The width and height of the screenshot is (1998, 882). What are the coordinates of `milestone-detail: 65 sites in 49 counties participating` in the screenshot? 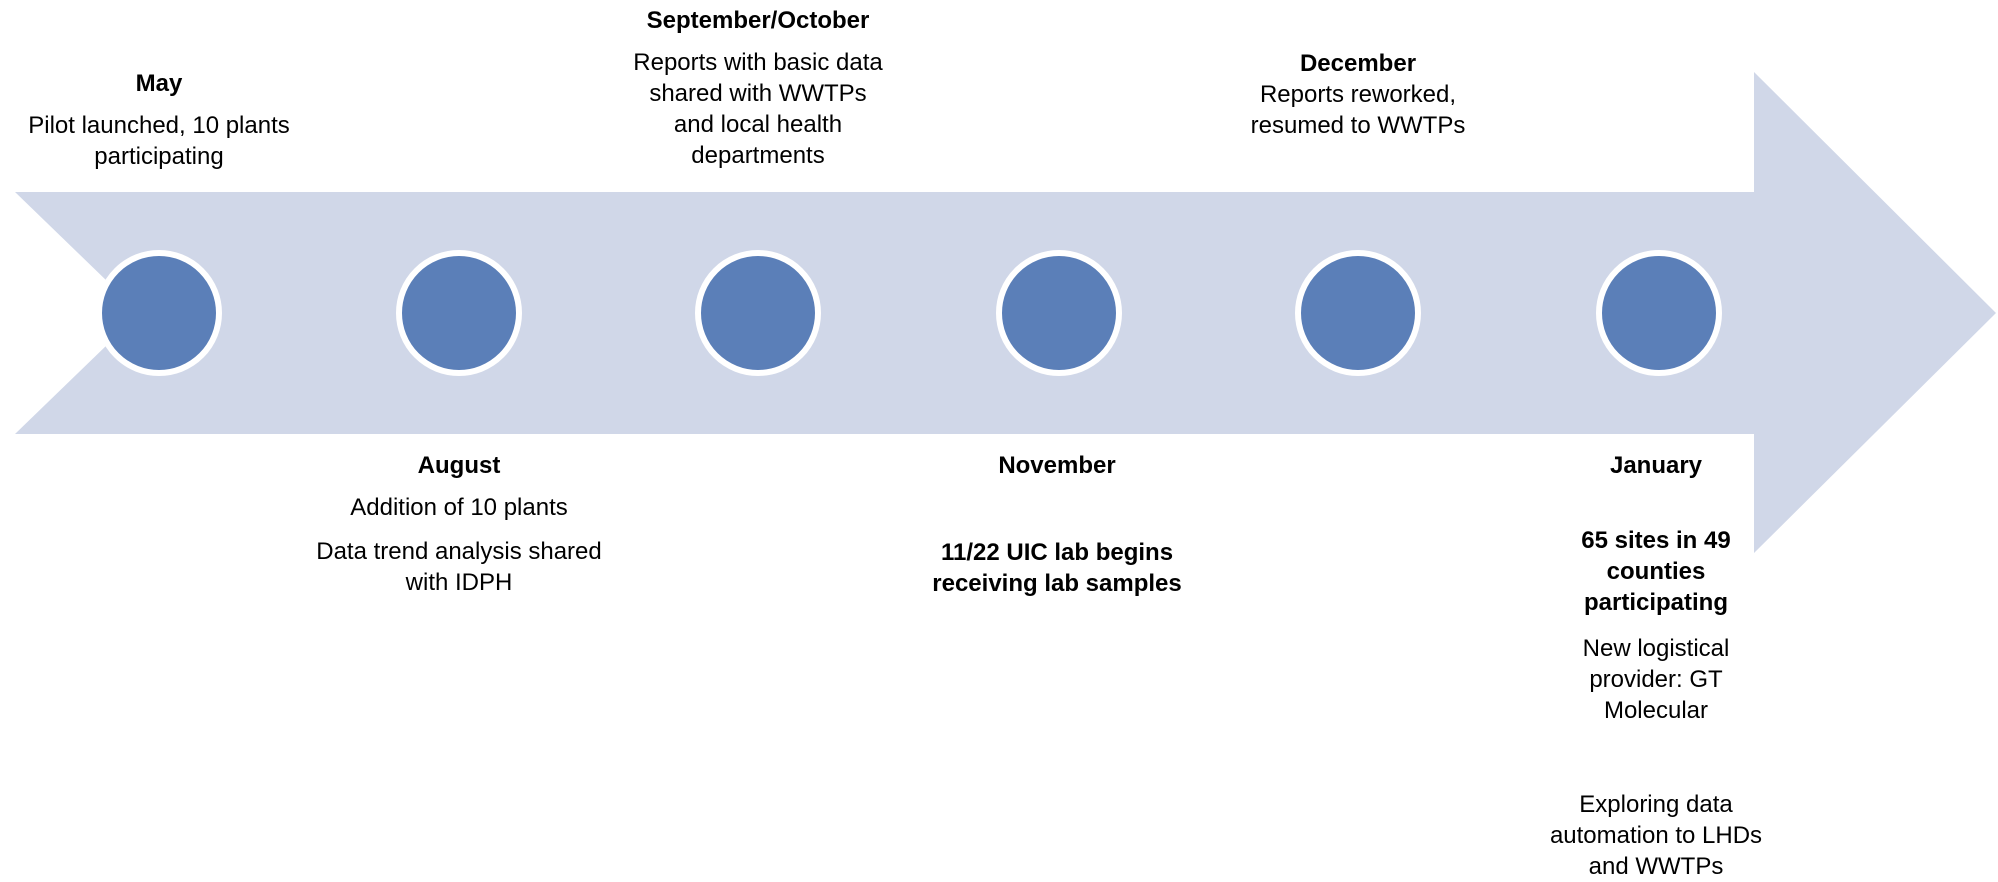 It's located at (1656, 571).